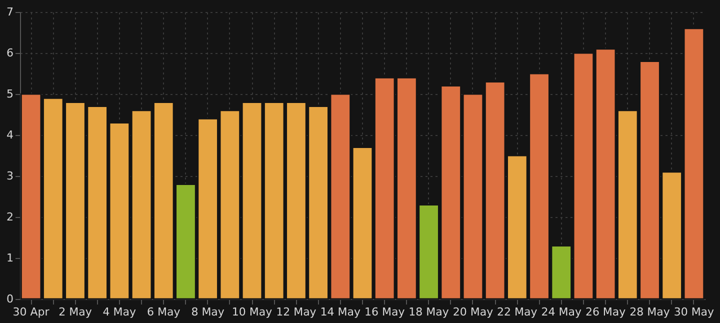 The image size is (720, 323). I want to click on x-tick-label: 2 May, so click(75, 312).